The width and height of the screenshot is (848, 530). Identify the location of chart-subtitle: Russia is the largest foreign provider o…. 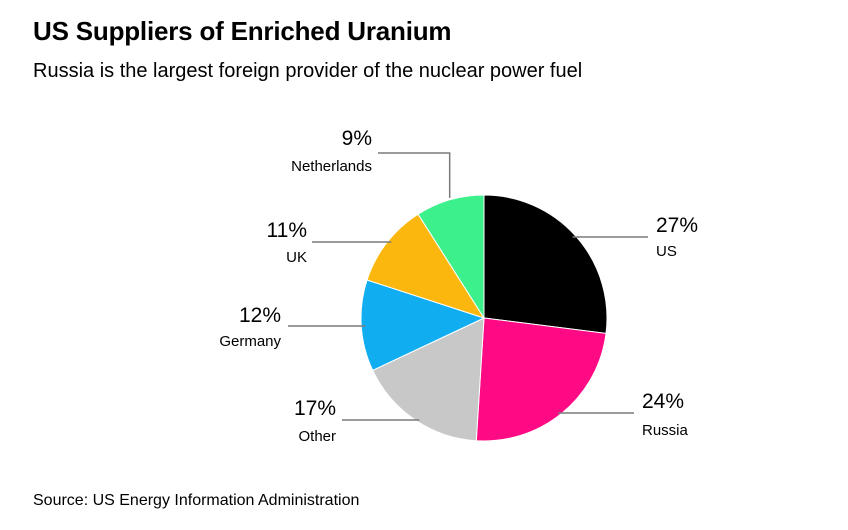
(308, 71).